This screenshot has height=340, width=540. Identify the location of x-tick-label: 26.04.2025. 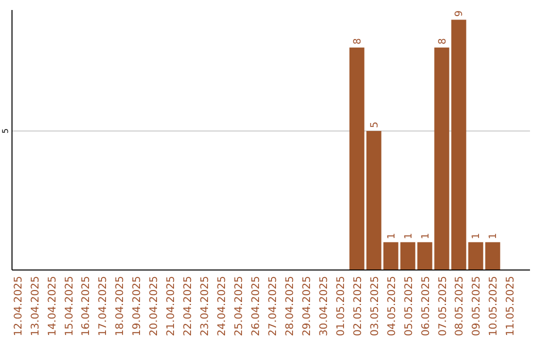
(256, 306).